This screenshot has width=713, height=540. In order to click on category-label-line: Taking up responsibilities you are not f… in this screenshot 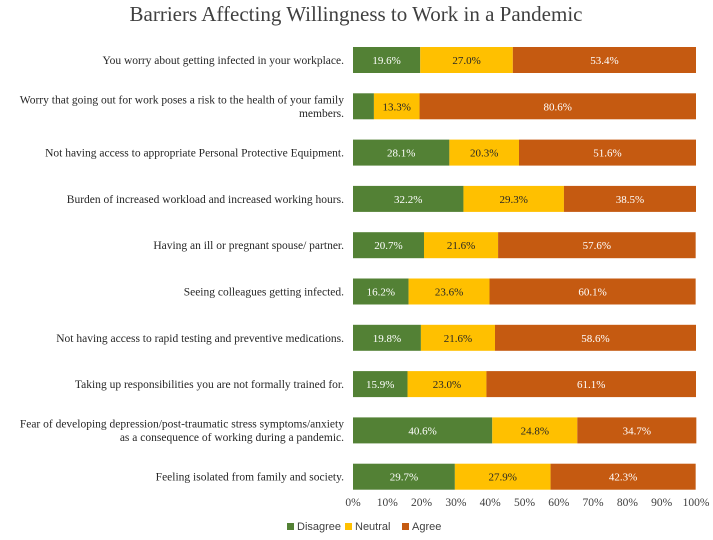, I will do `click(209, 385)`.